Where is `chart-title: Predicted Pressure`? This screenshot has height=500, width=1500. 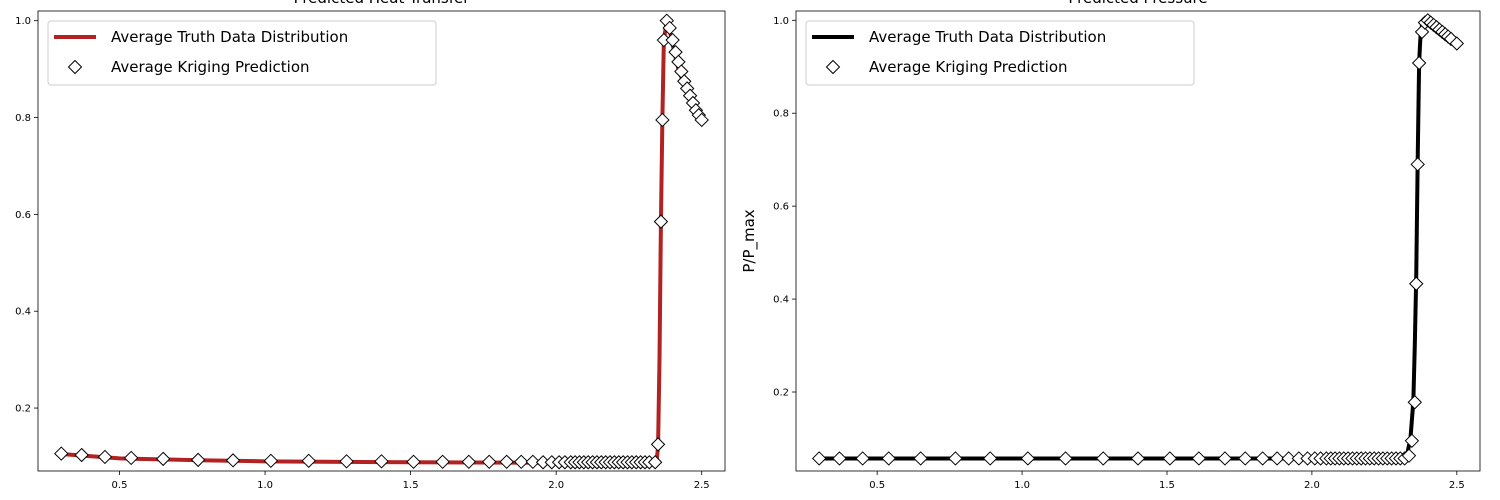 chart-title: Predicted Pressure is located at coordinates (1137, 3).